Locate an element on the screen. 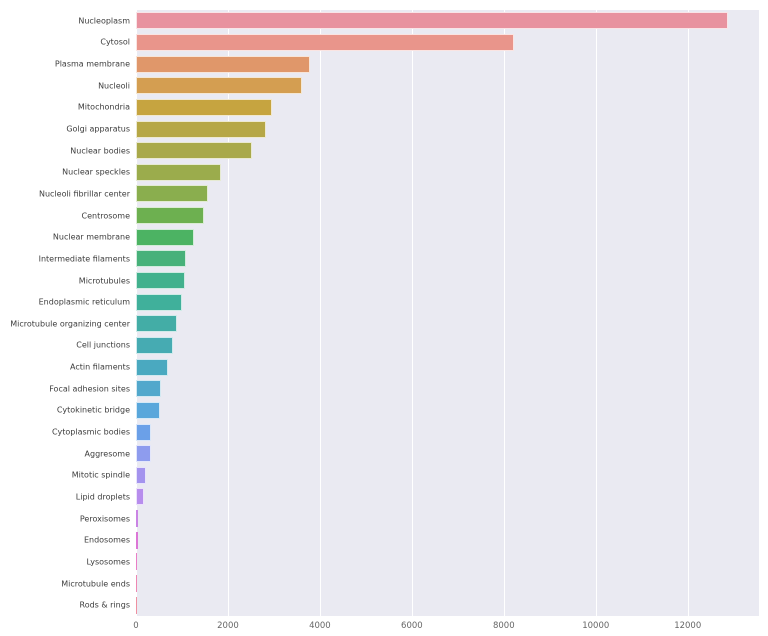 This screenshot has height=636, width=768. category-label: Mitochondria is located at coordinates (103, 107).